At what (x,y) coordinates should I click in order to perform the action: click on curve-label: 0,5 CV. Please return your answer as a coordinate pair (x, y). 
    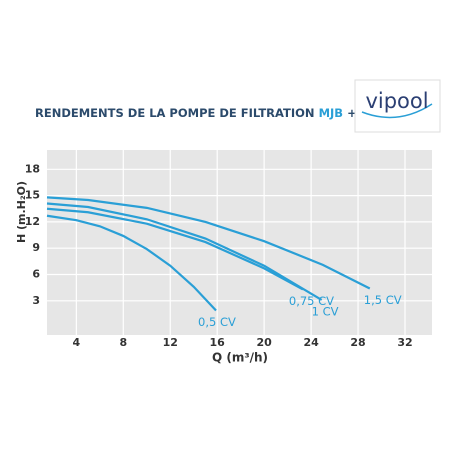
    Looking at the image, I should click on (217, 322).